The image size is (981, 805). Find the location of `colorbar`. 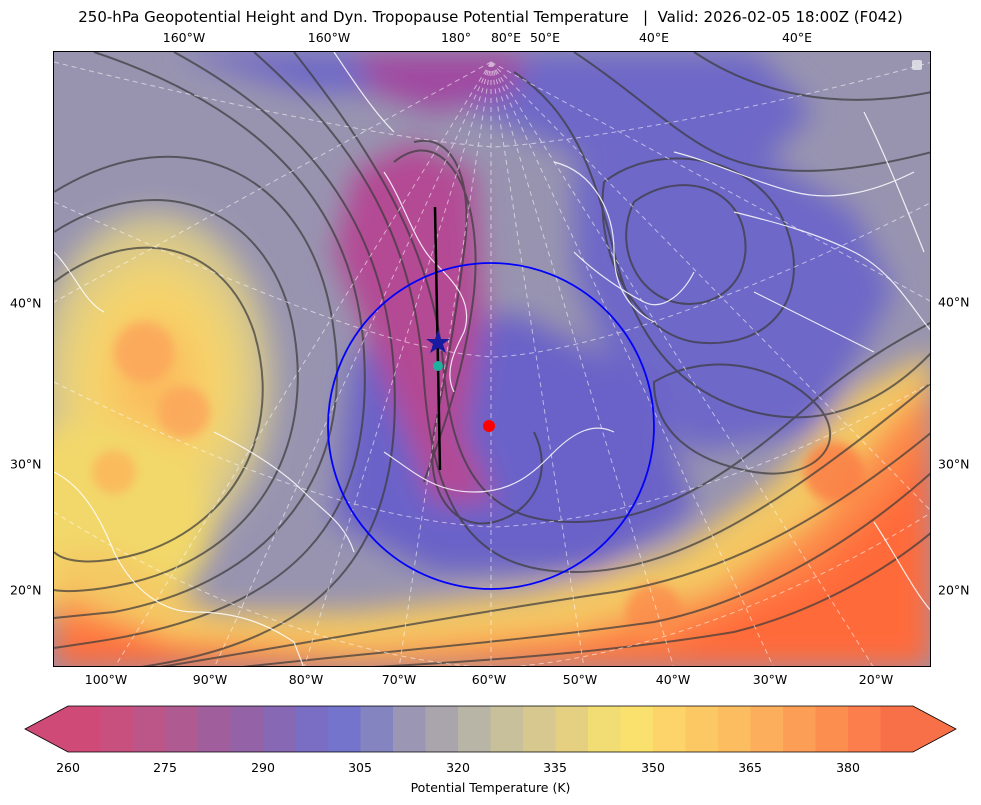

colorbar is located at coordinates (490, 729).